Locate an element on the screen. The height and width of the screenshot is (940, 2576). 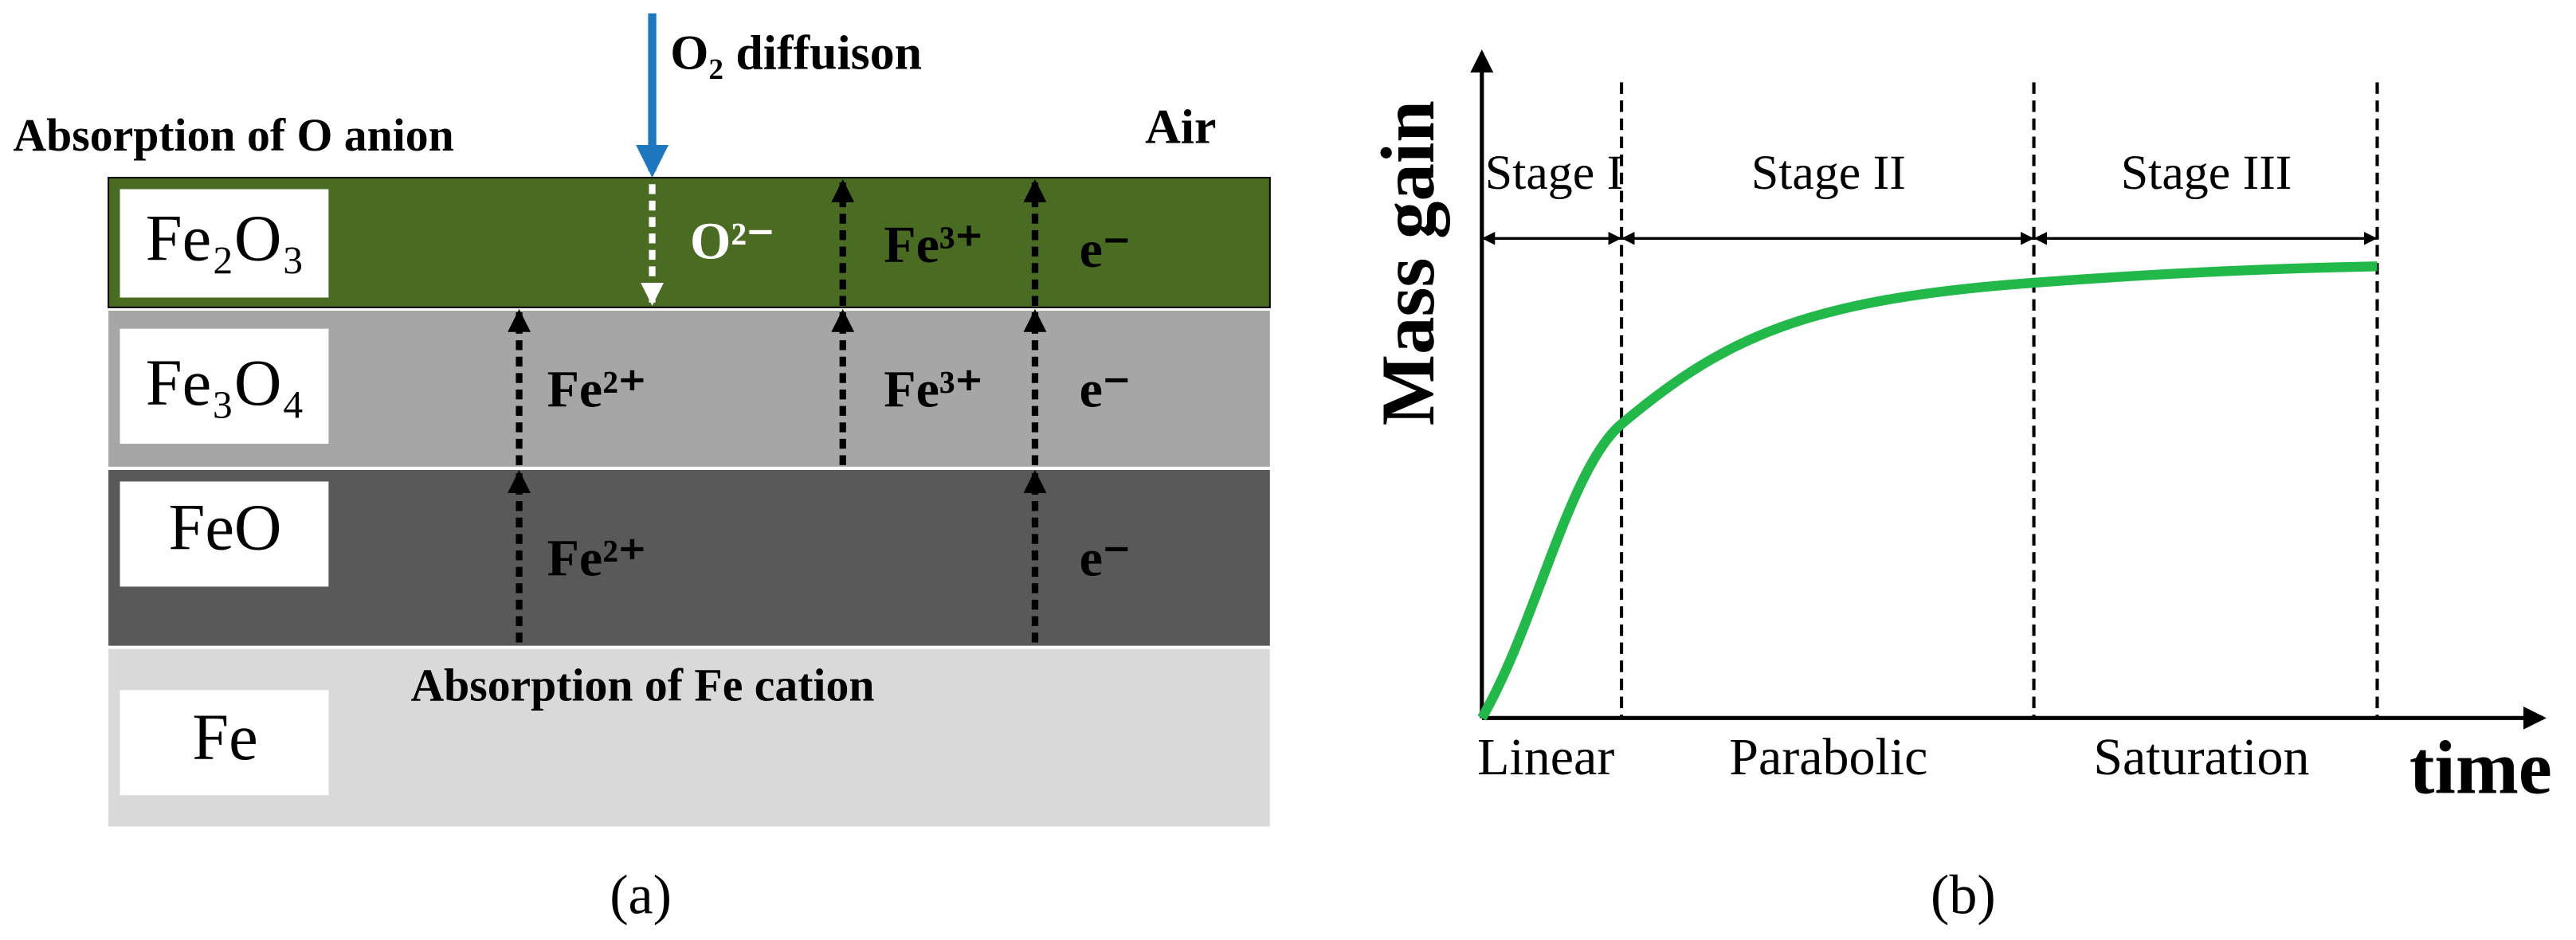
fe-cation-label: Absorption of Fe cation is located at coordinates (642, 686).